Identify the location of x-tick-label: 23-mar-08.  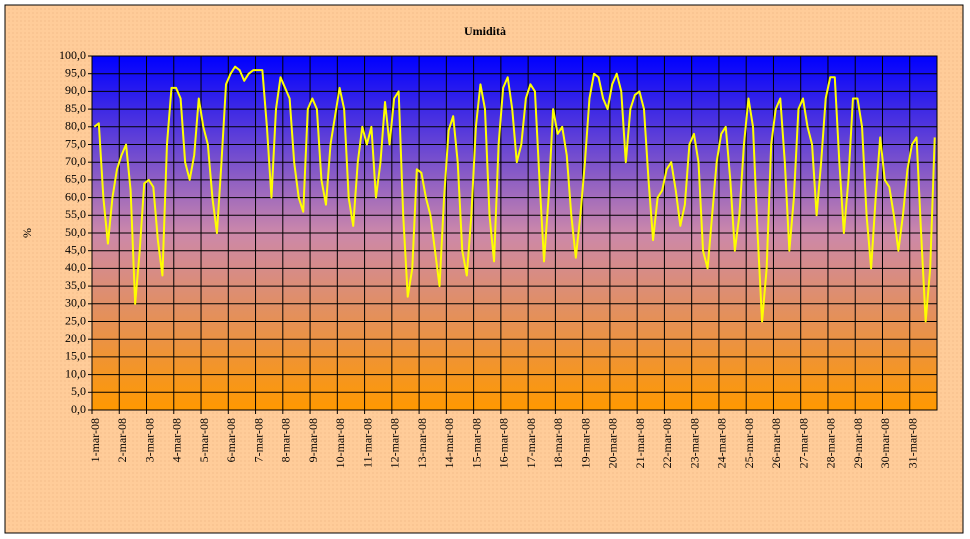
(694, 443).